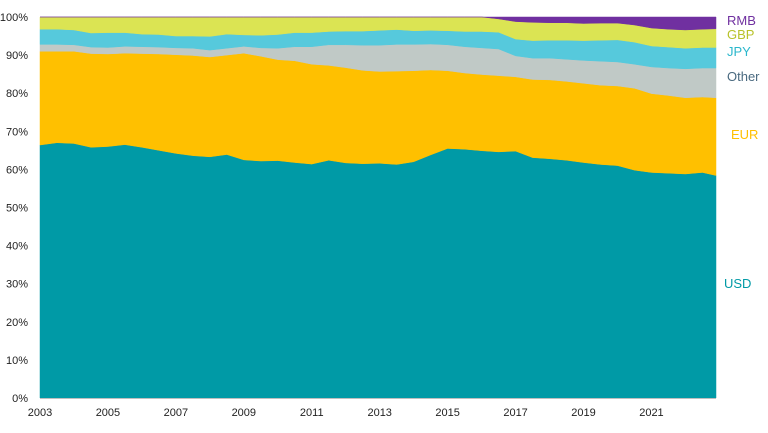  Describe the element at coordinates (739, 51) in the screenshot. I see `legend-label-jpy: JPY` at that location.